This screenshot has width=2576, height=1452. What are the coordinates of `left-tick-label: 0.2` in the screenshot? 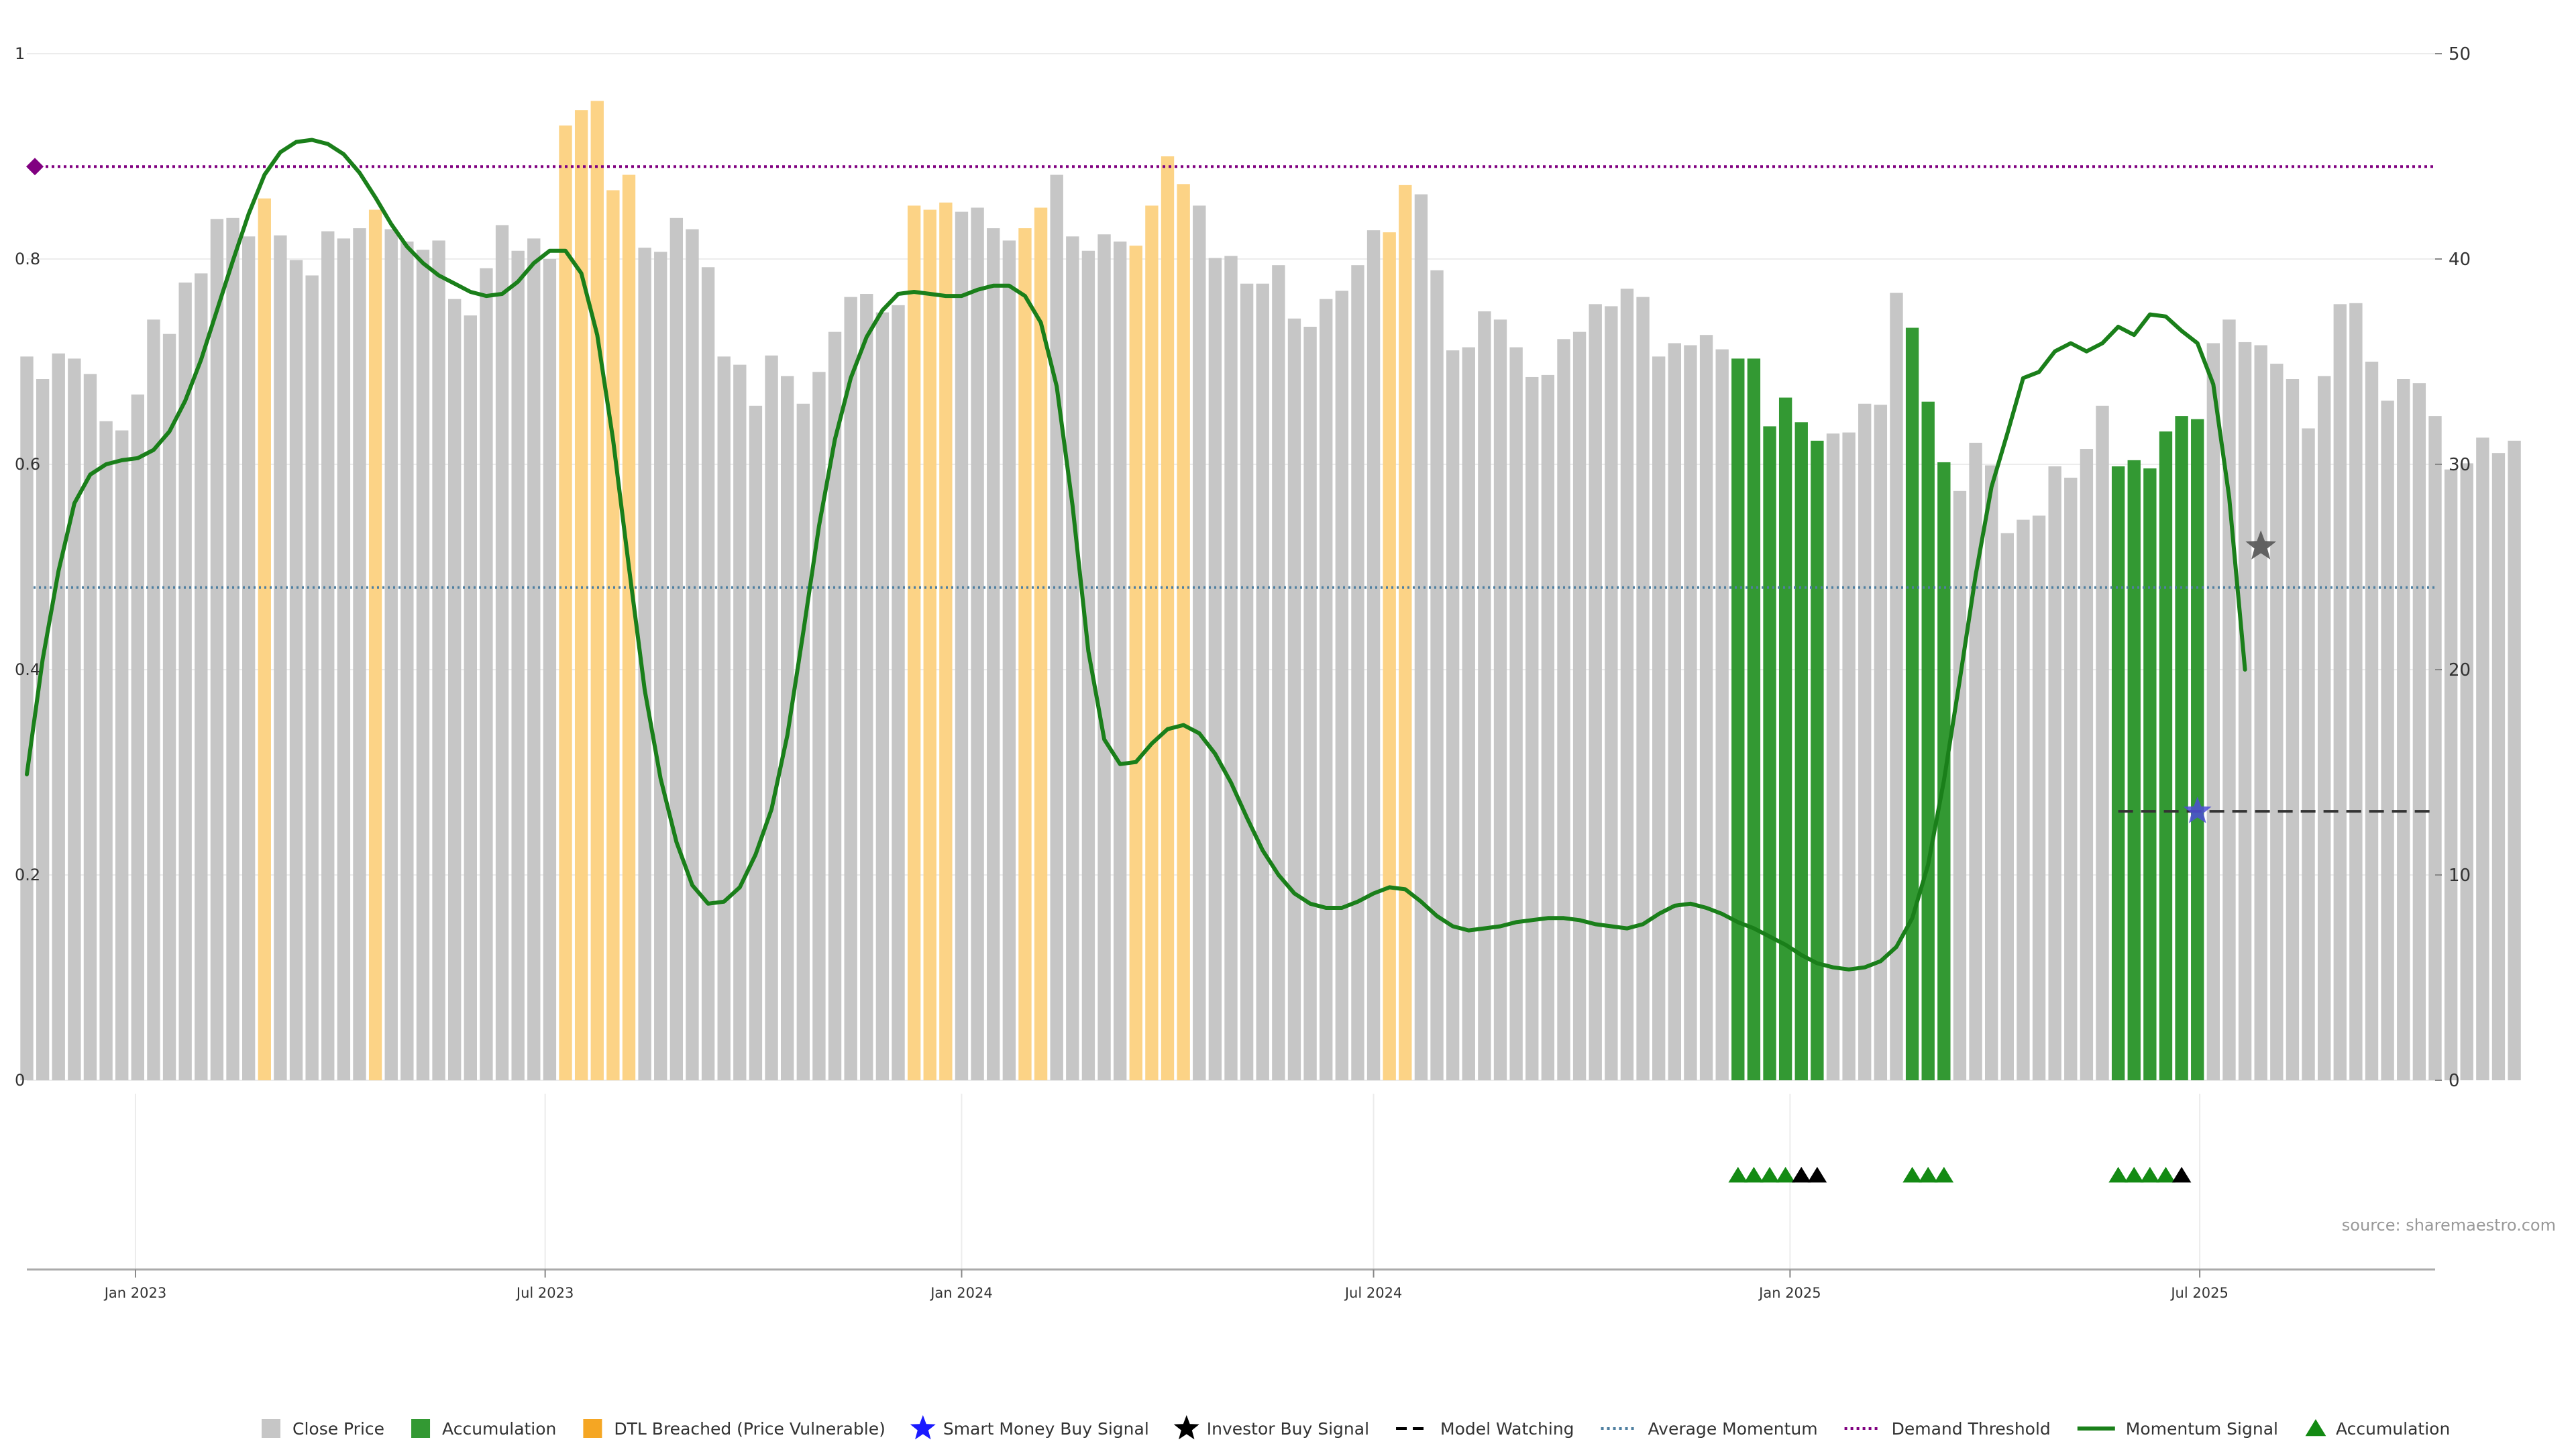 It's located at (27, 875).